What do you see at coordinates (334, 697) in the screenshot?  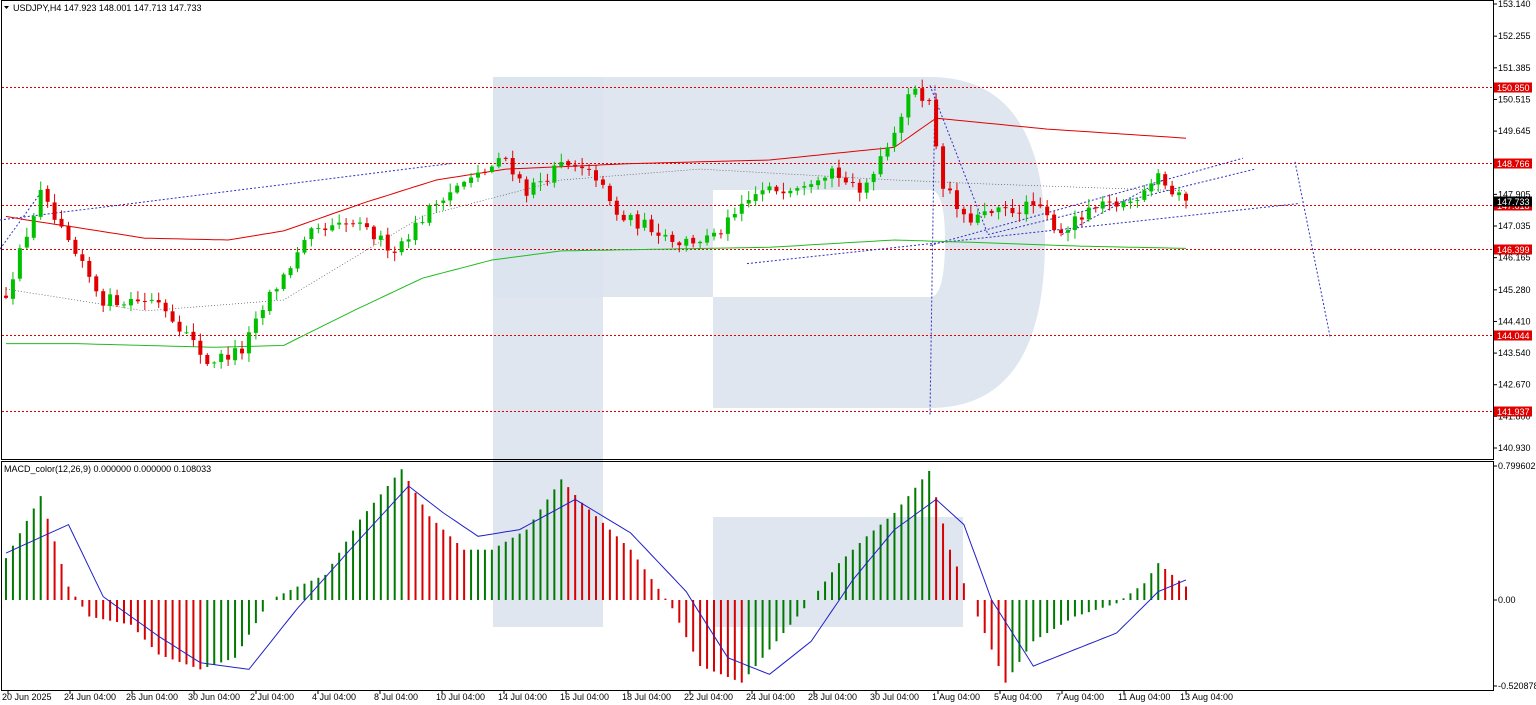 I see `time-tick-label-5: 4 Jul 04:00` at bounding box center [334, 697].